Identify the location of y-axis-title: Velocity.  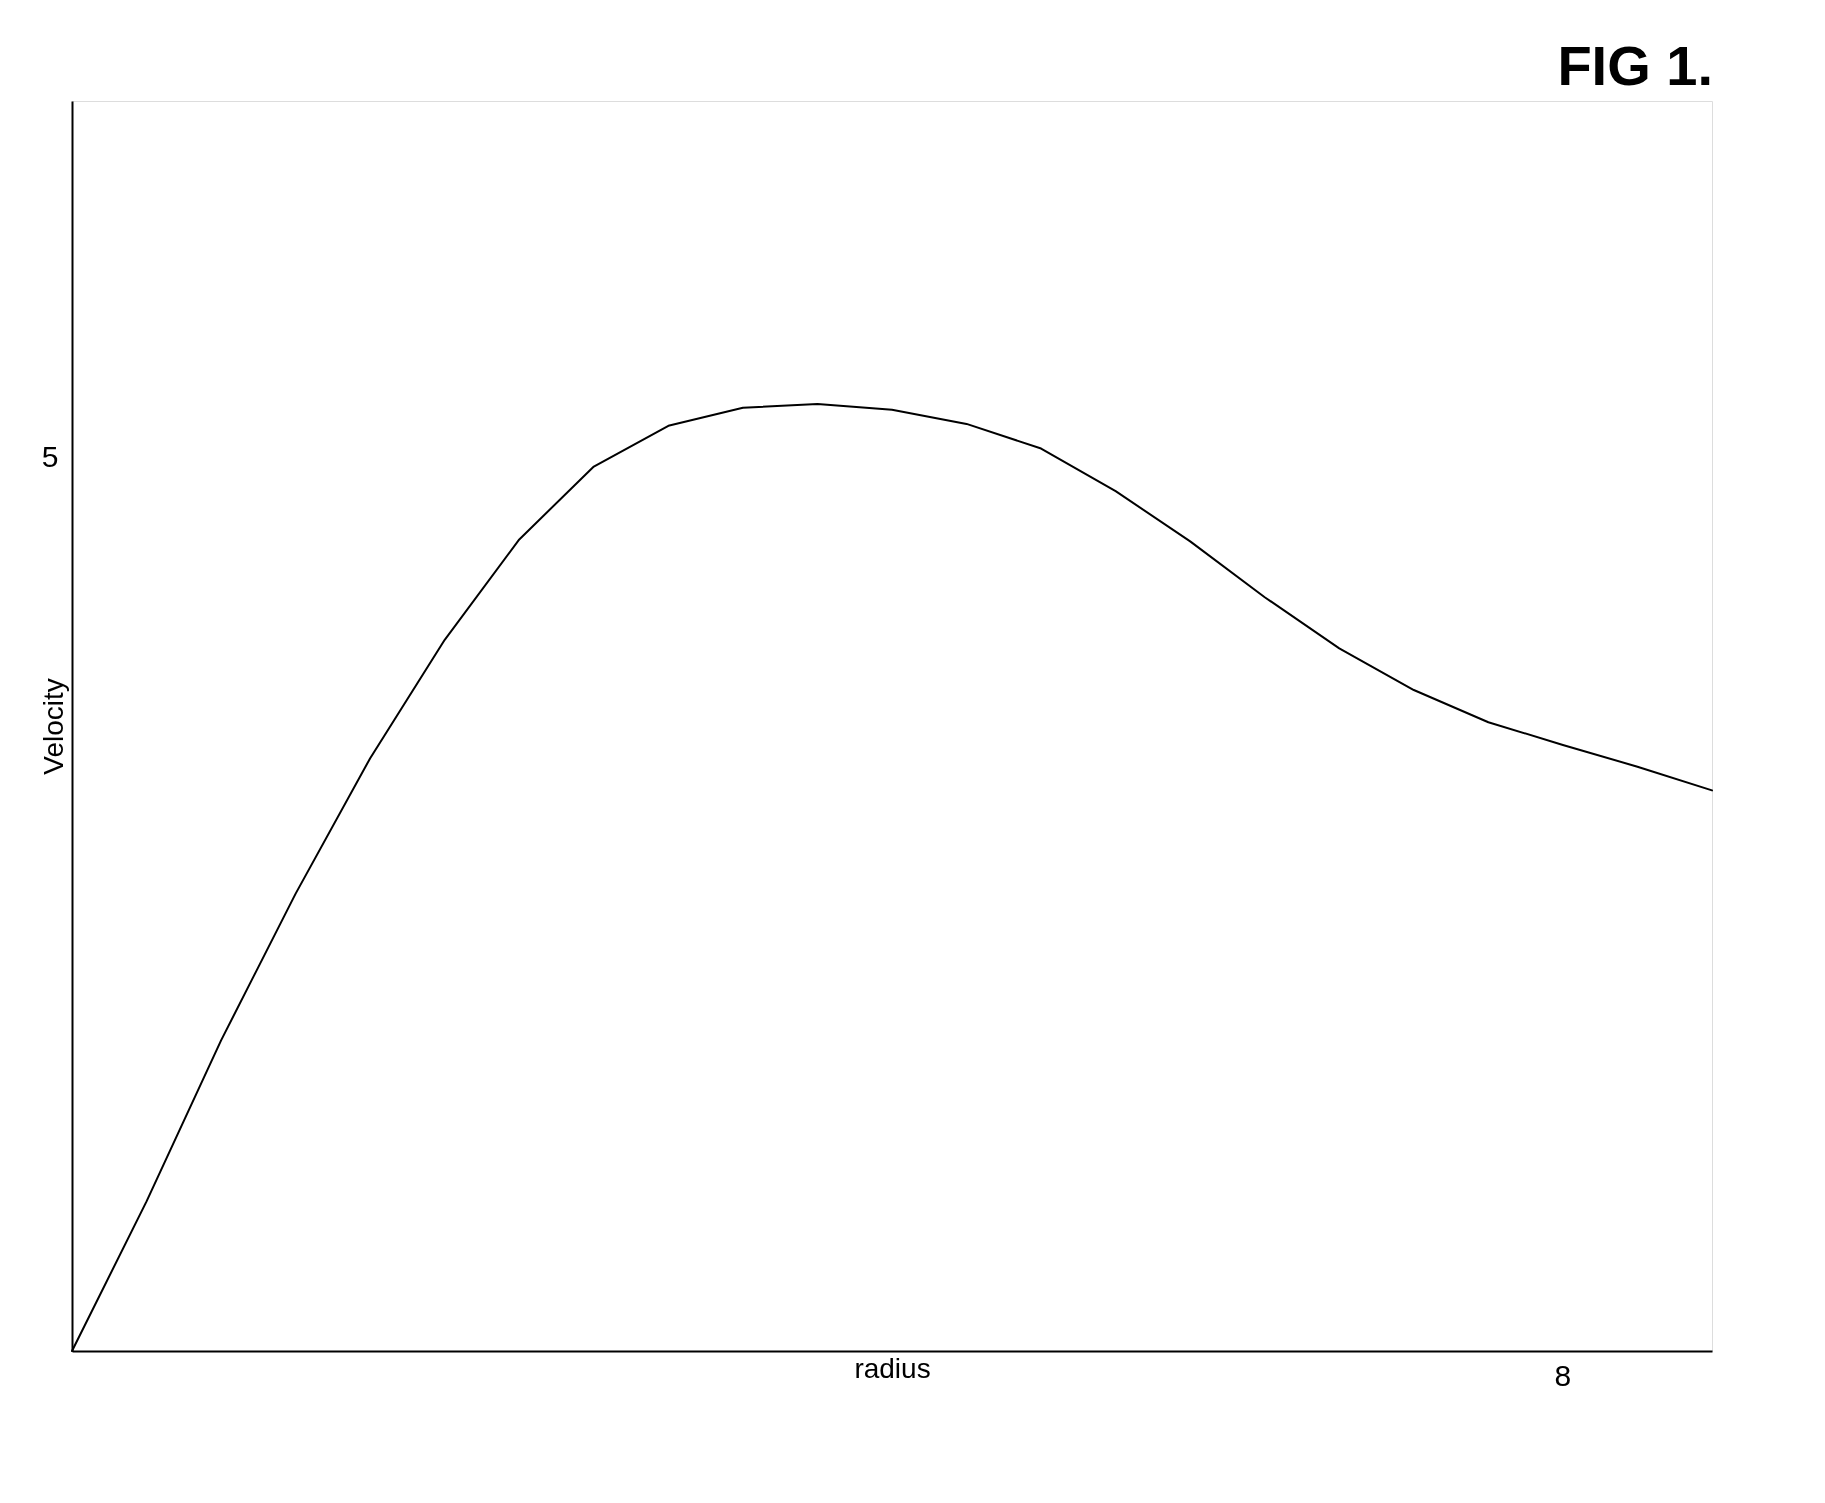
(53, 726).